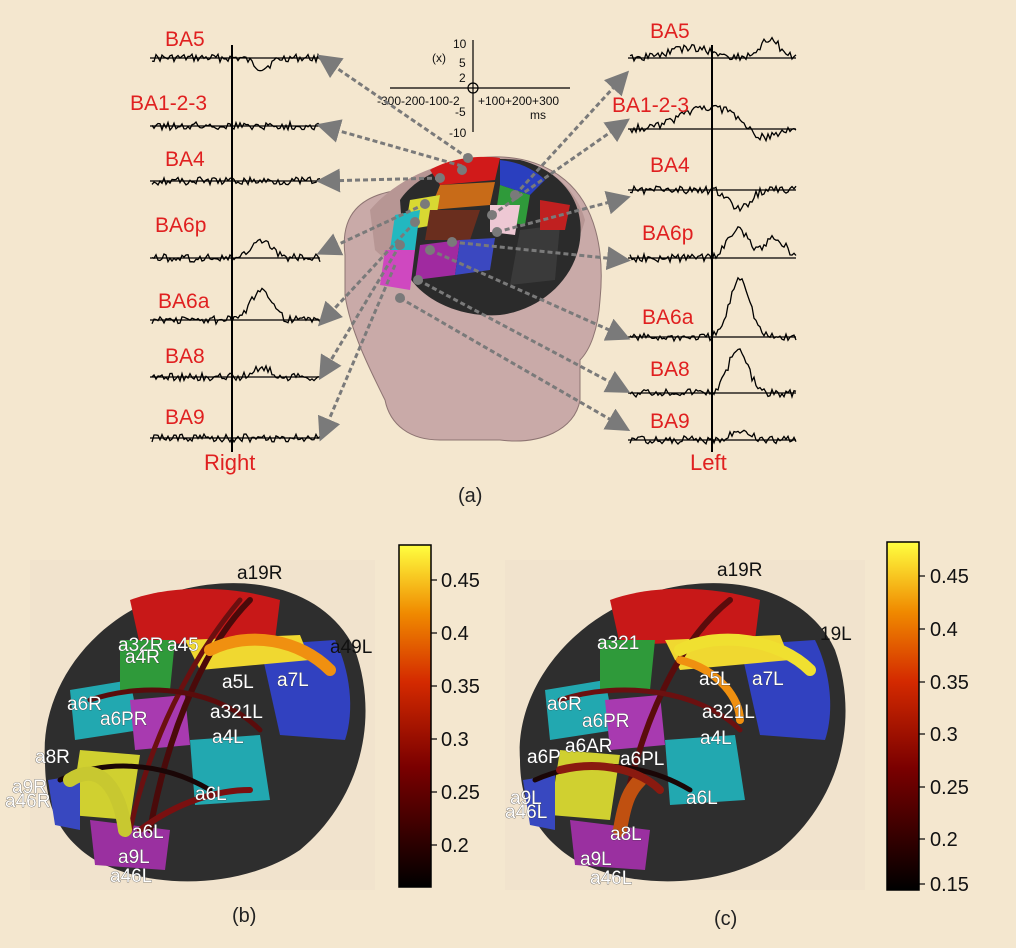 The image size is (1016, 948). I want to click on label-b-a6PR: a6PR, so click(124, 719).